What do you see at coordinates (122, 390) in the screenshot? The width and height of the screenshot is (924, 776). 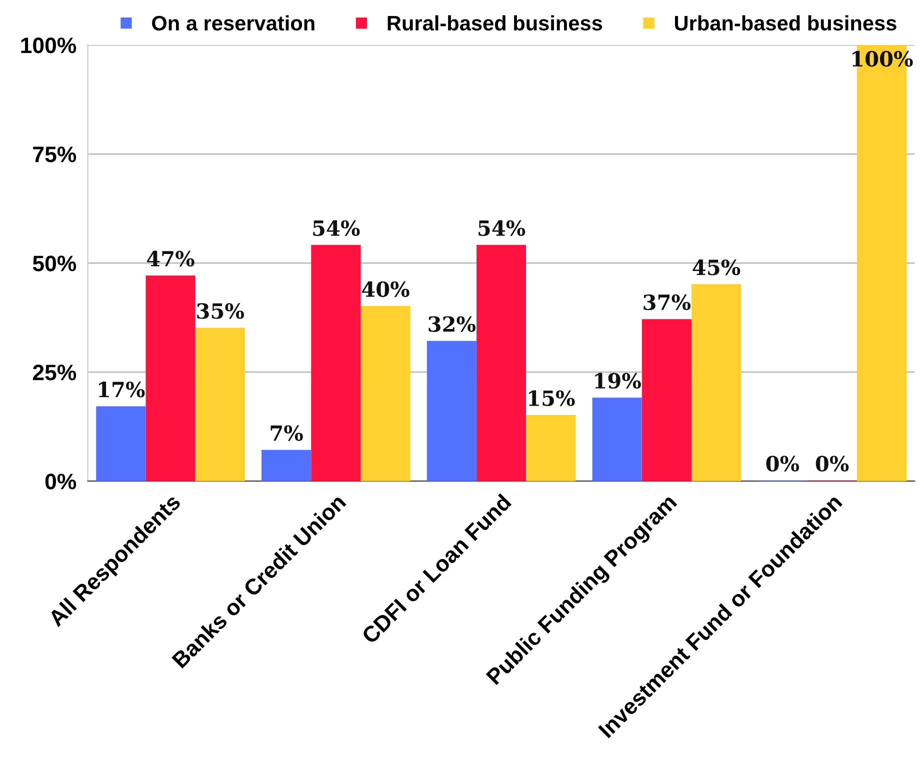 I see `data-label: 17%` at bounding box center [122, 390].